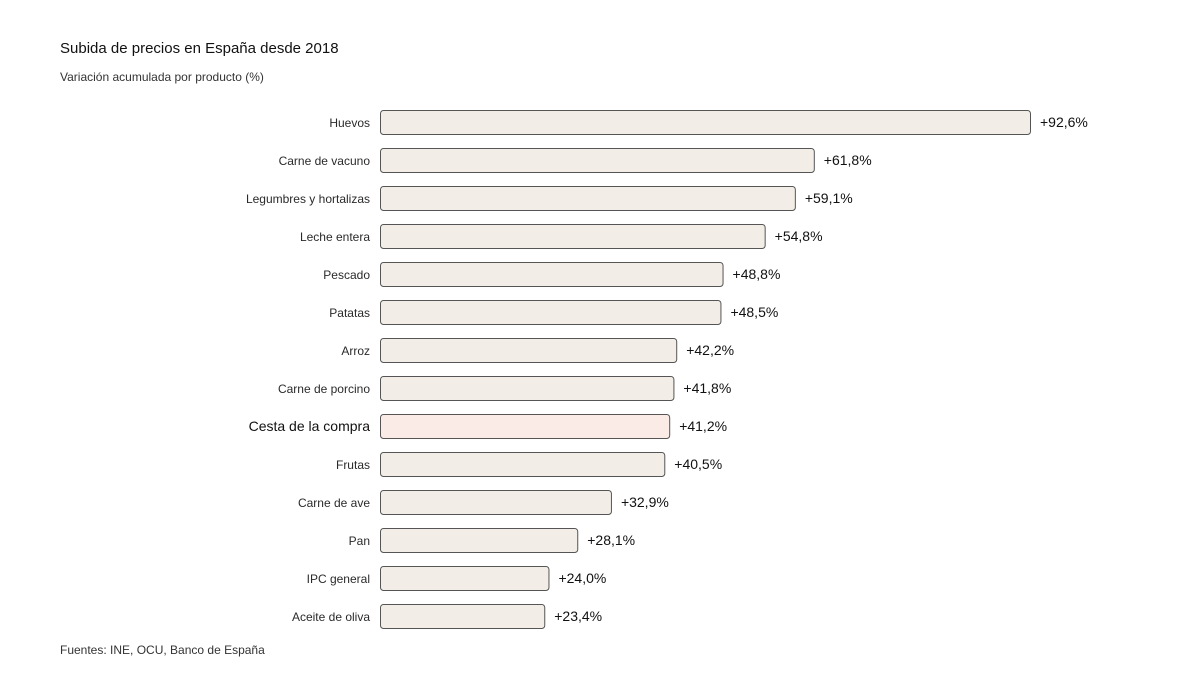 The height and width of the screenshot is (675, 1200). Describe the element at coordinates (199, 48) in the screenshot. I see `chart-title: Subida de precios en España desde 2018` at that location.